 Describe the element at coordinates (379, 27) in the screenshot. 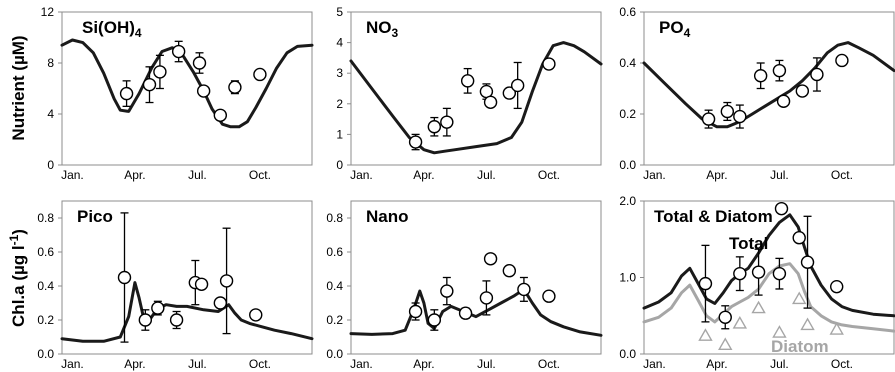

I see `panel-title-main: NO` at that location.